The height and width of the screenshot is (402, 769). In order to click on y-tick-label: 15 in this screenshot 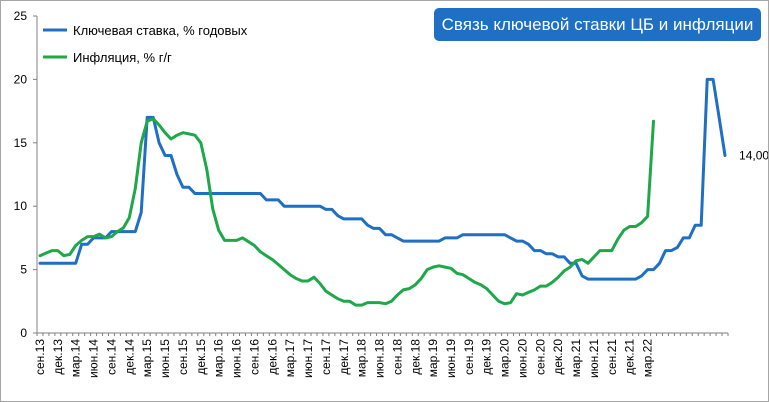, I will do `click(21, 143)`.